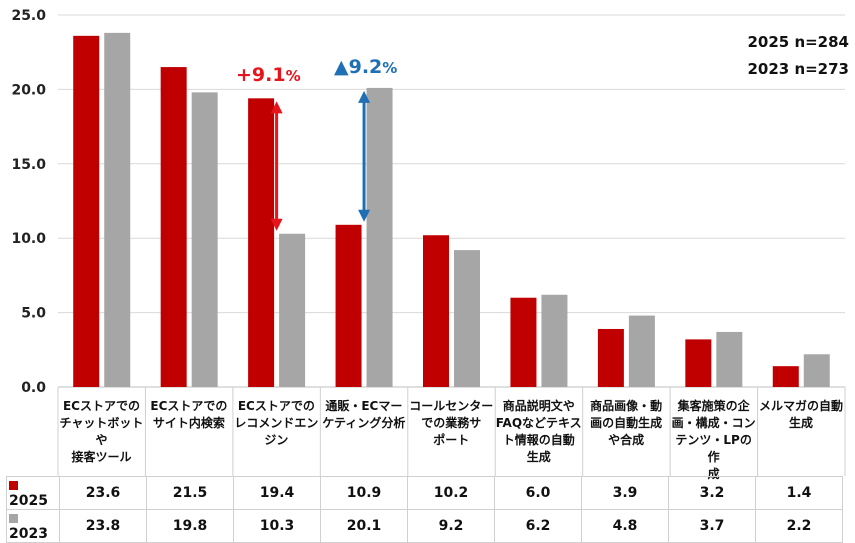  What do you see at coordinates (276, 423) in the screenshot?
I see `category-label: ECストアでの レコメンドエン ジン` at bounding box center [276, 423].